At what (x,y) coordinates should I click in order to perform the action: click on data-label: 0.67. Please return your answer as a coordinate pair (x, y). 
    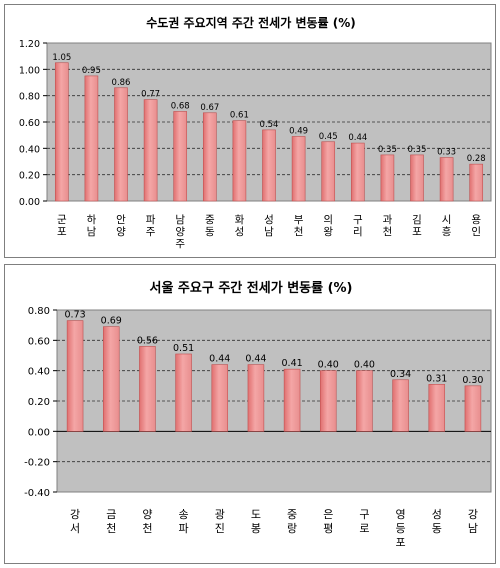
    Looking at the image, I should click on (209, 108).